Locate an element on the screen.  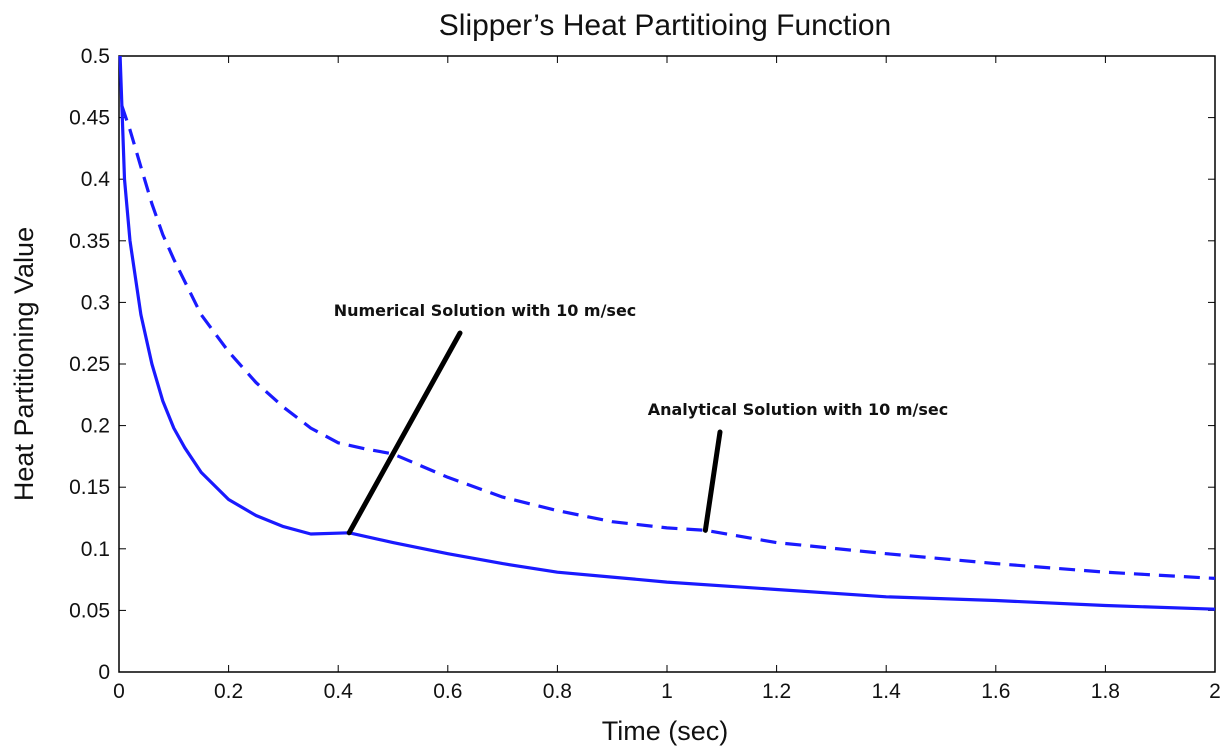
x-tick-label: 1 is located at coordinates (667, 691).